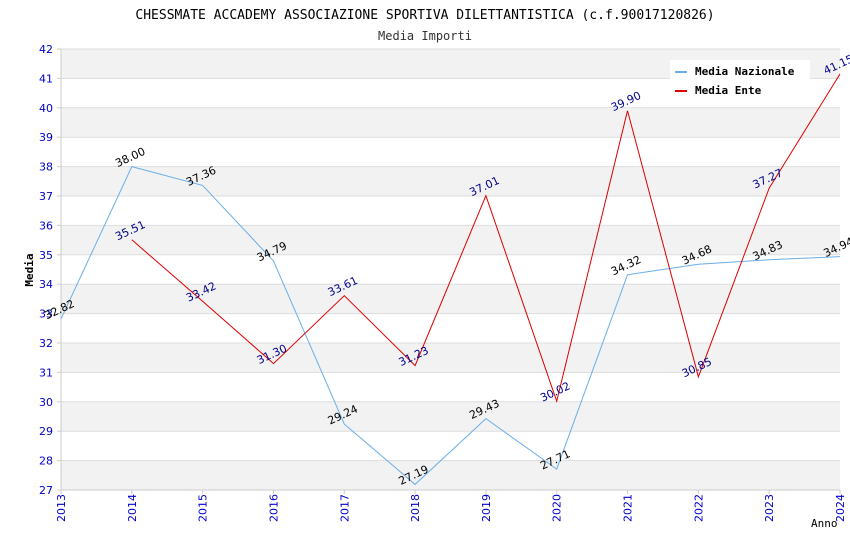  Describe the element at coordinates (273, 508) in the screenshot. I see `x-tick-label: 2016` at that location.